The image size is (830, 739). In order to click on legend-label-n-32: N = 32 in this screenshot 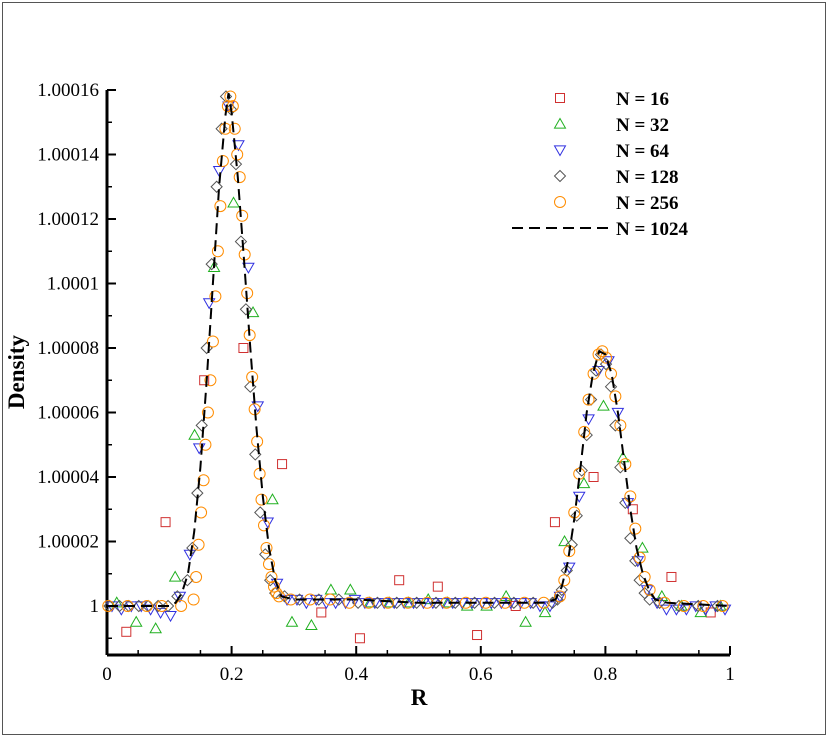, I will do `click(642, 125)`.